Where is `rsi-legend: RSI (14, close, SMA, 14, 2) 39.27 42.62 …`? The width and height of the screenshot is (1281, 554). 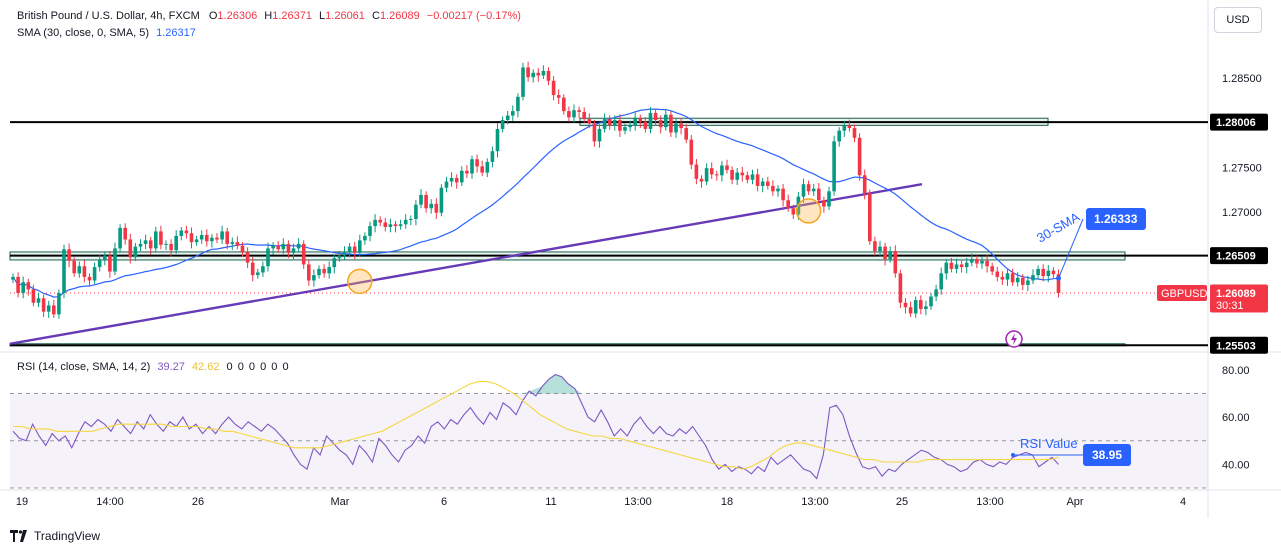 rsi-legend: RSI (14, close, SMA, 14, 2) 39.27 42.62 … is located at coordinates (153, 367).